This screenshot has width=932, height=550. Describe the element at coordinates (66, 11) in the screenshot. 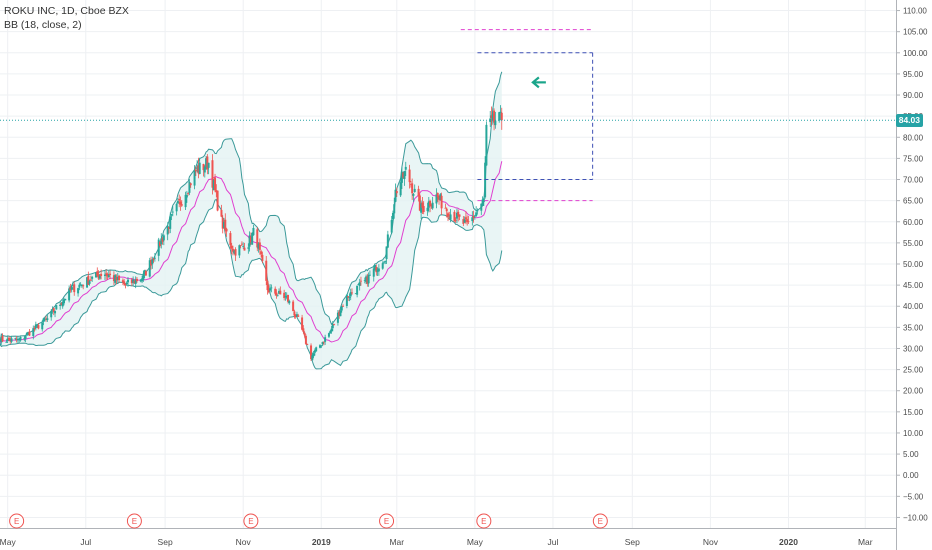

I see `legend-symbol: ROKU INC, 1D, Cboe BZX` at that location.